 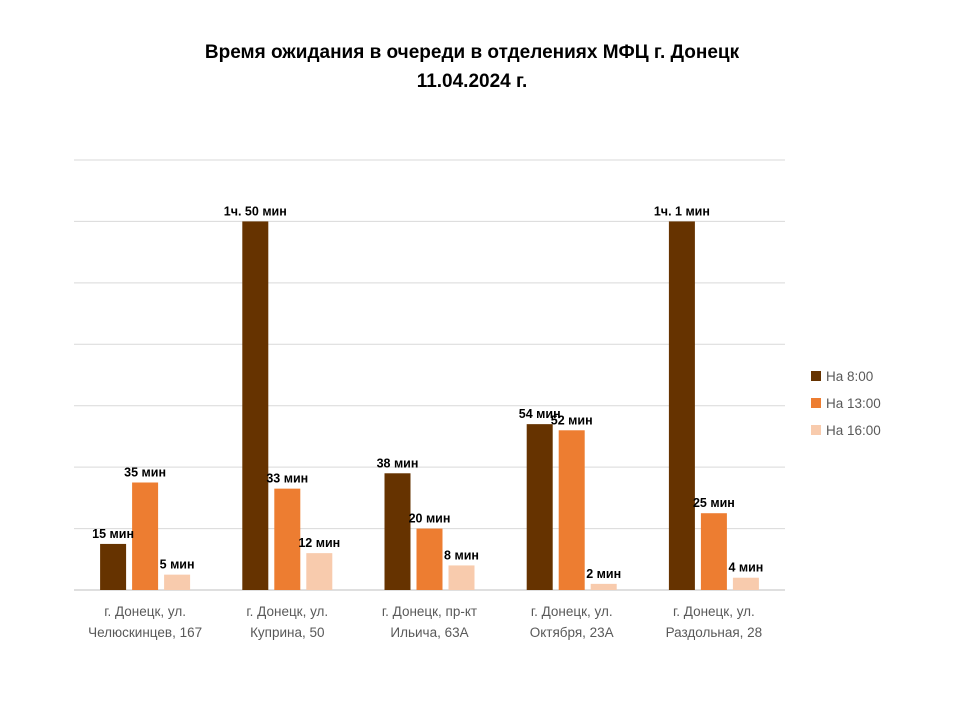 What do you see at coordinates (287, 479) in the screenshot?
I see `data-label: 33 мин` at bounding box center [287, 479].